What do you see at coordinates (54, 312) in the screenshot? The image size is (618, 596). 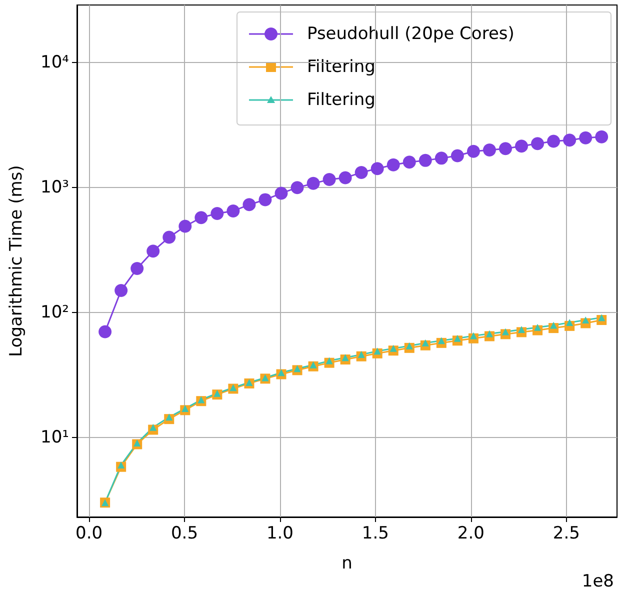 I see `y-tick-label: 10²` at bounding box center [54, 312].